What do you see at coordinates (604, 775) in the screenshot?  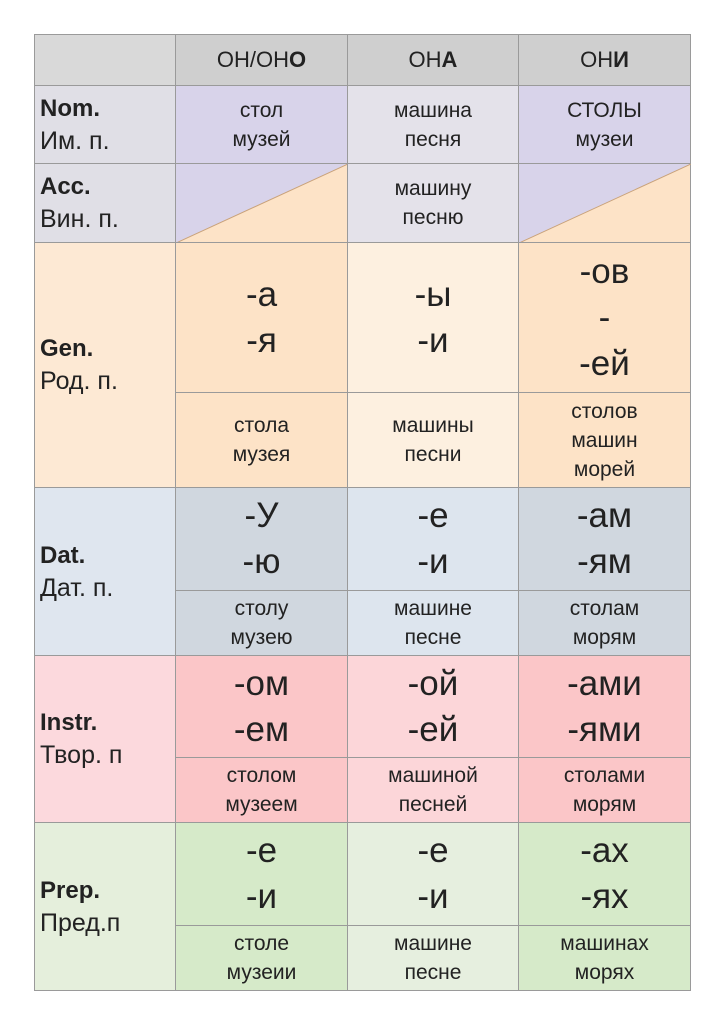 I see `cell-text: столами` at bounding box center [604, 775].